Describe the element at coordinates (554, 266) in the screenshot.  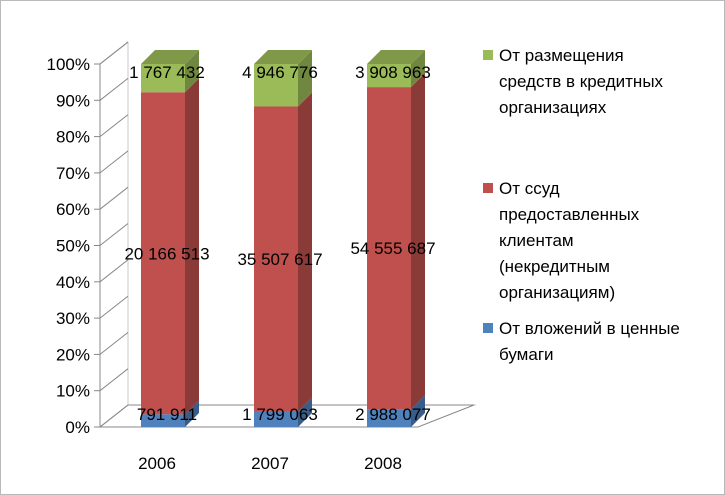
I see `legend-label-line: (некредитным` at that location.